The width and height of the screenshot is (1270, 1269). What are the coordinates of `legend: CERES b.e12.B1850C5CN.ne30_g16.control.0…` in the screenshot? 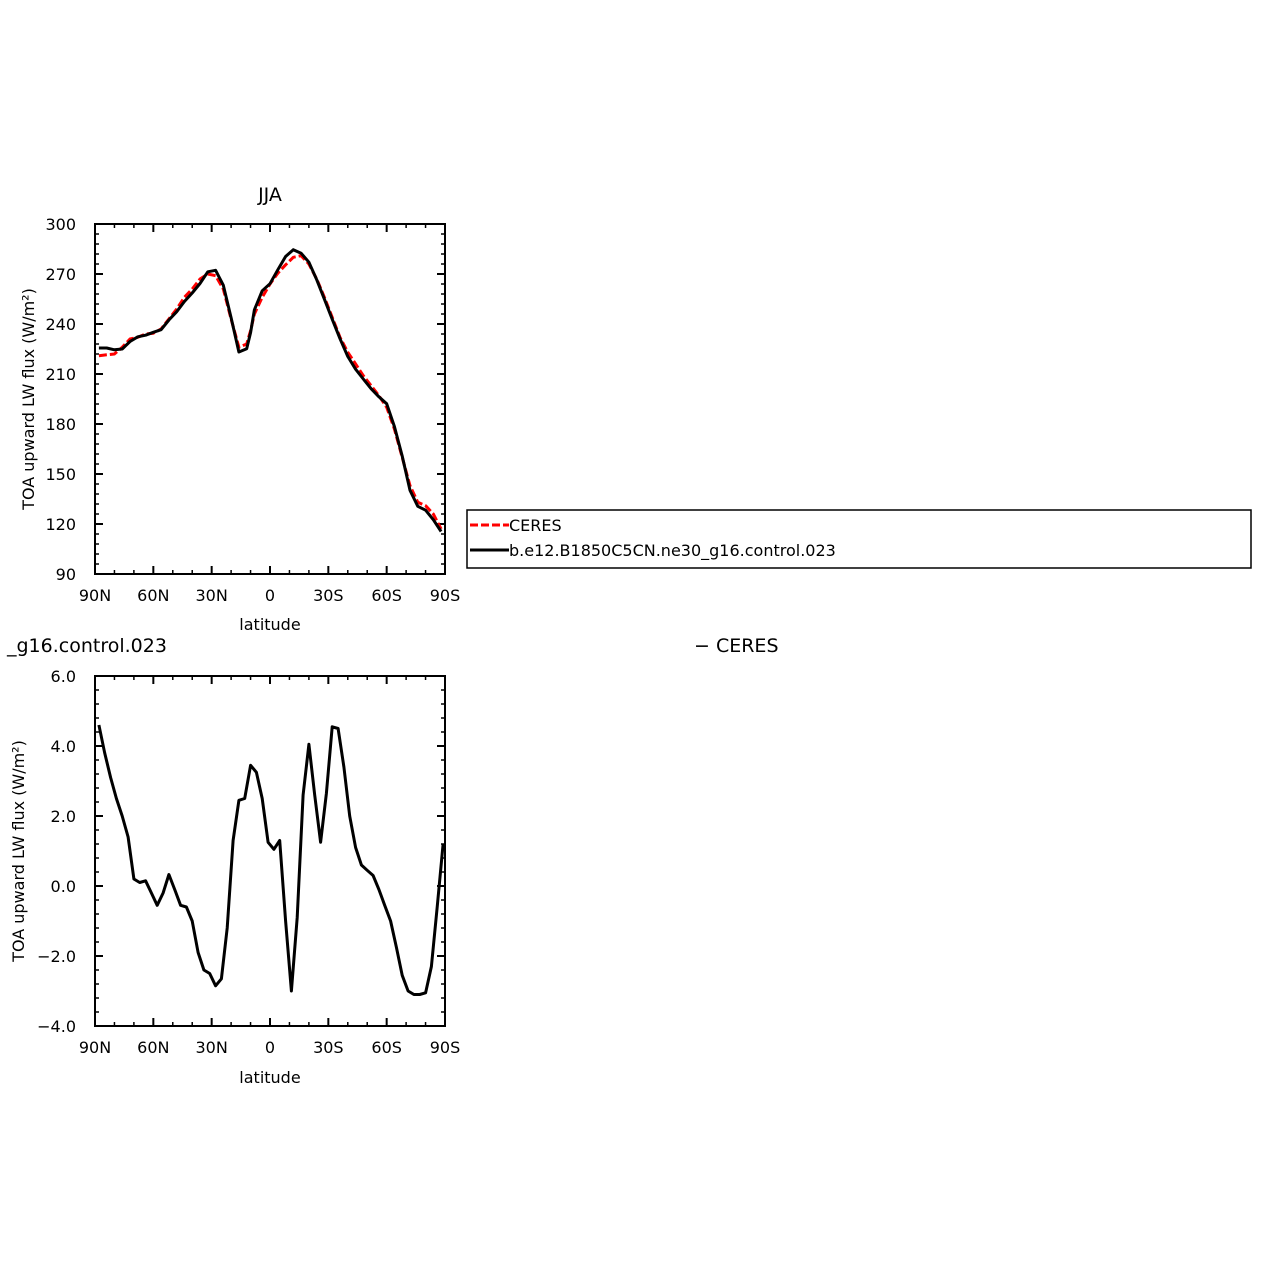 It's located at (859, 539).